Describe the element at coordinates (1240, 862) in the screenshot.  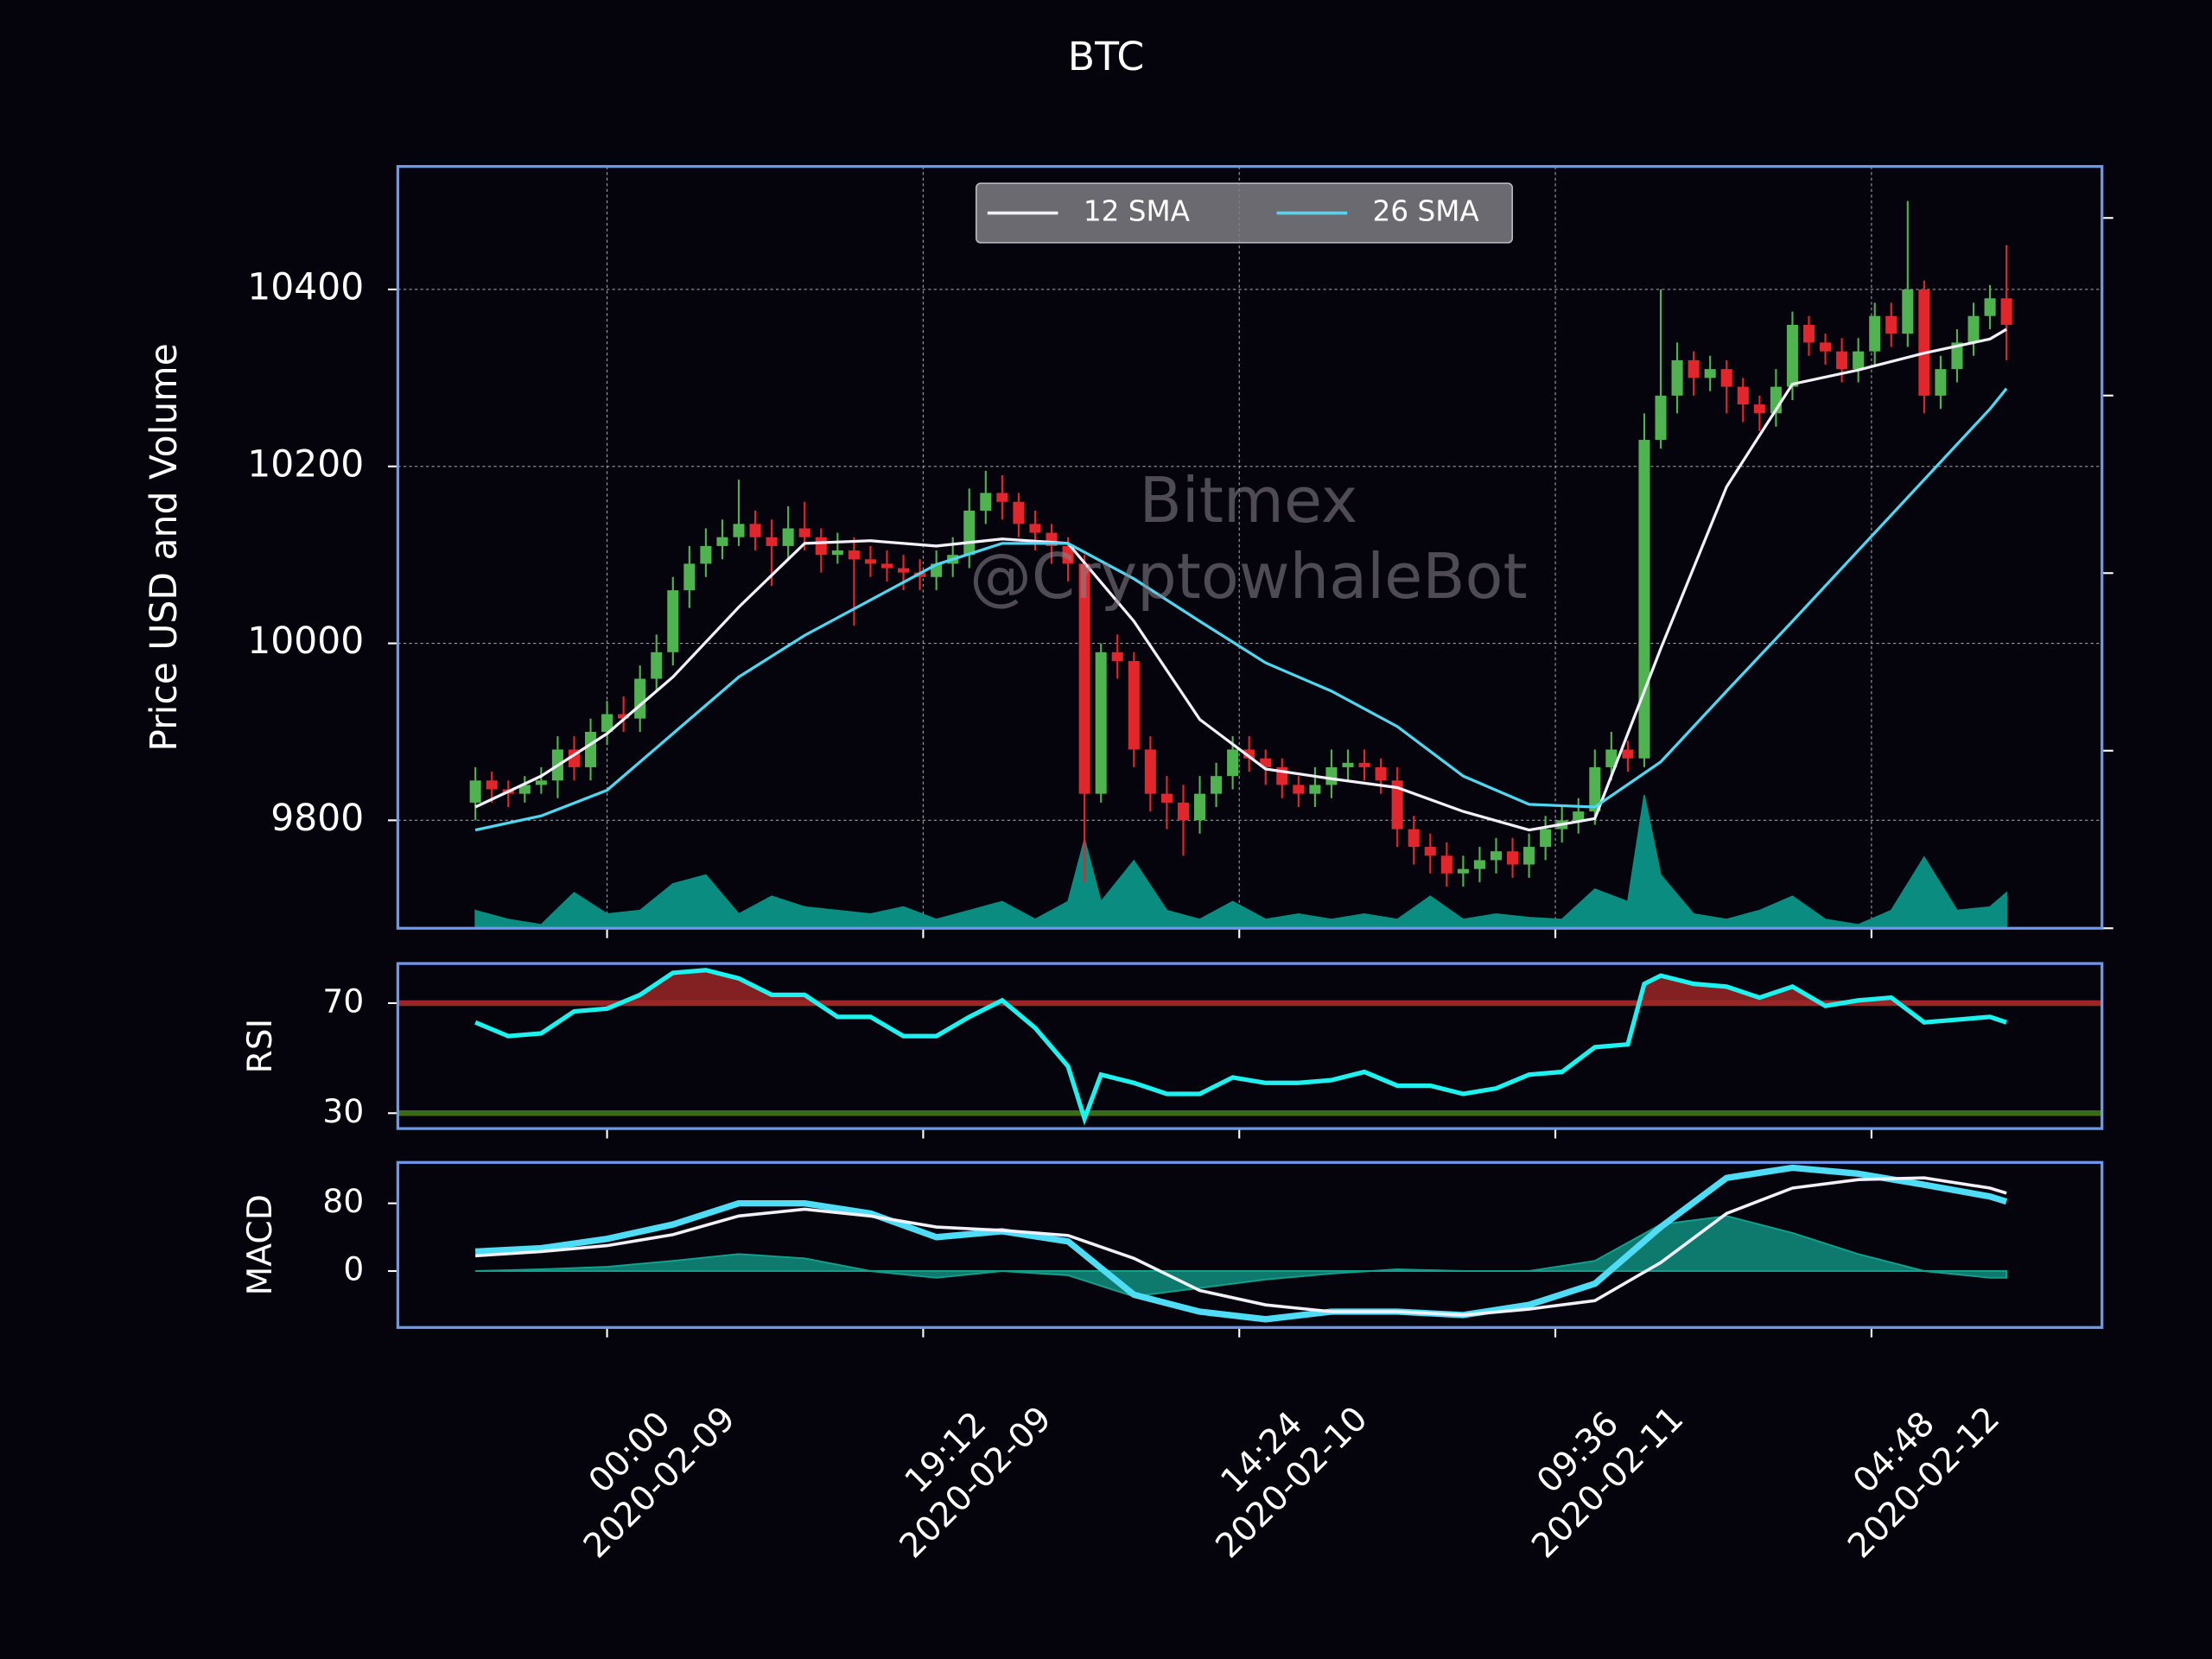
I see `volume-area` at that location.